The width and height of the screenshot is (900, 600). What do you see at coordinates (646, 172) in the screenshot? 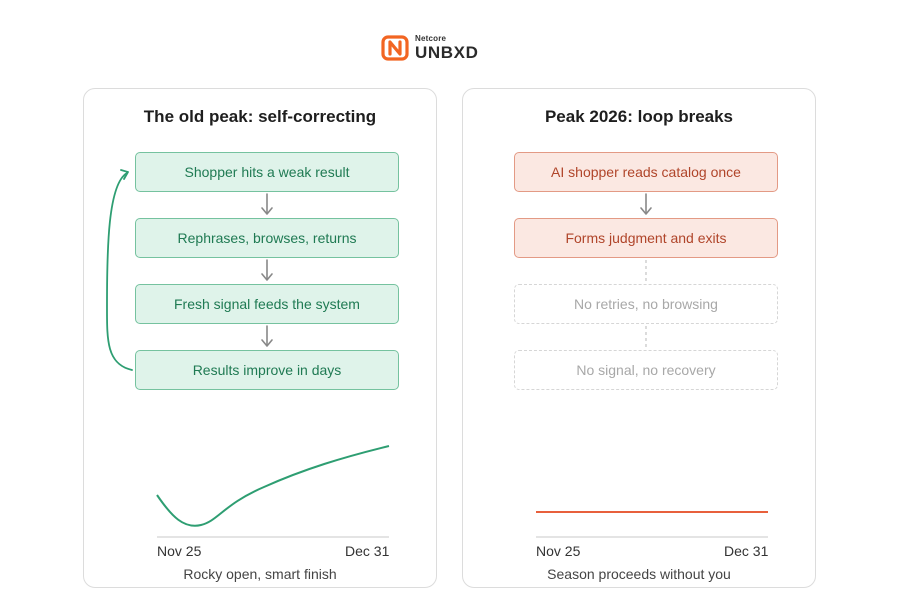
I see `step-ai-reads-catalog: AI shopper reads catalog once` at bounding box center [646, 172].